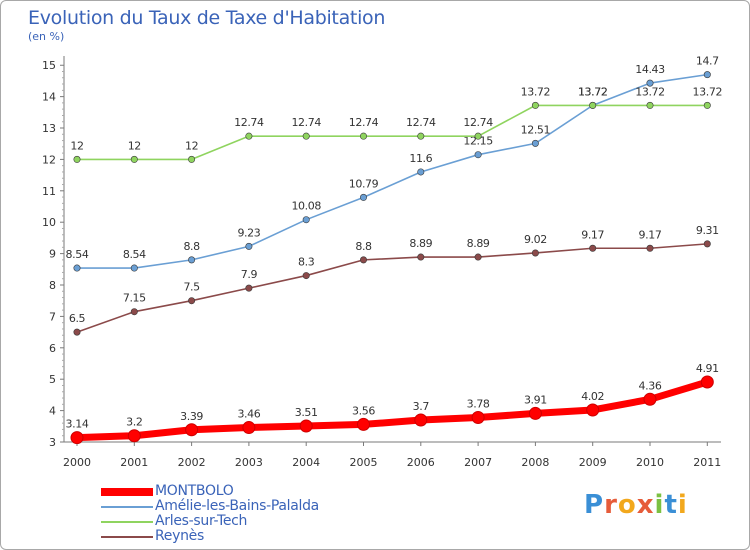  I want to click on data-label-amelie-les-bains-palalda: 9.23, so click(248, 232).